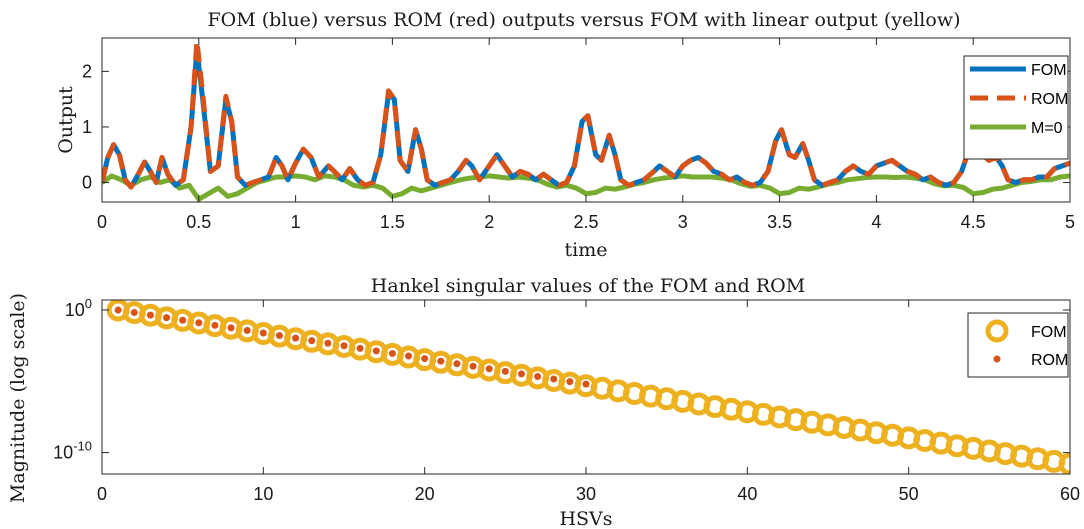 This screenshot has width=1084, height=529. I want to click on fom-hsv-marker, so click(1064, 463).